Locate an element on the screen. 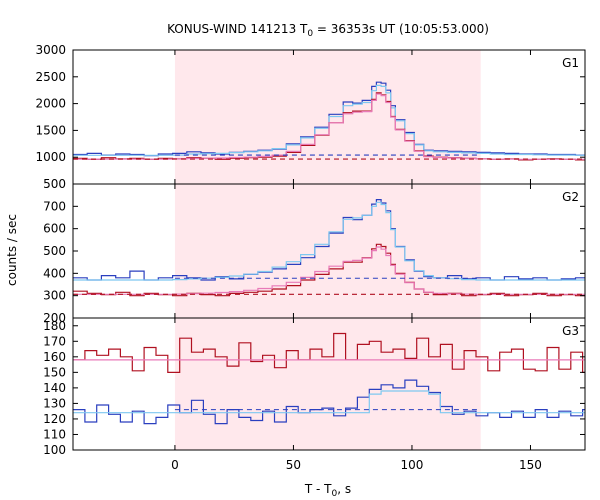 The height and width of the screenshot is (500, 600). y-tick-label: 3000 is located at coordinates (50, 50).